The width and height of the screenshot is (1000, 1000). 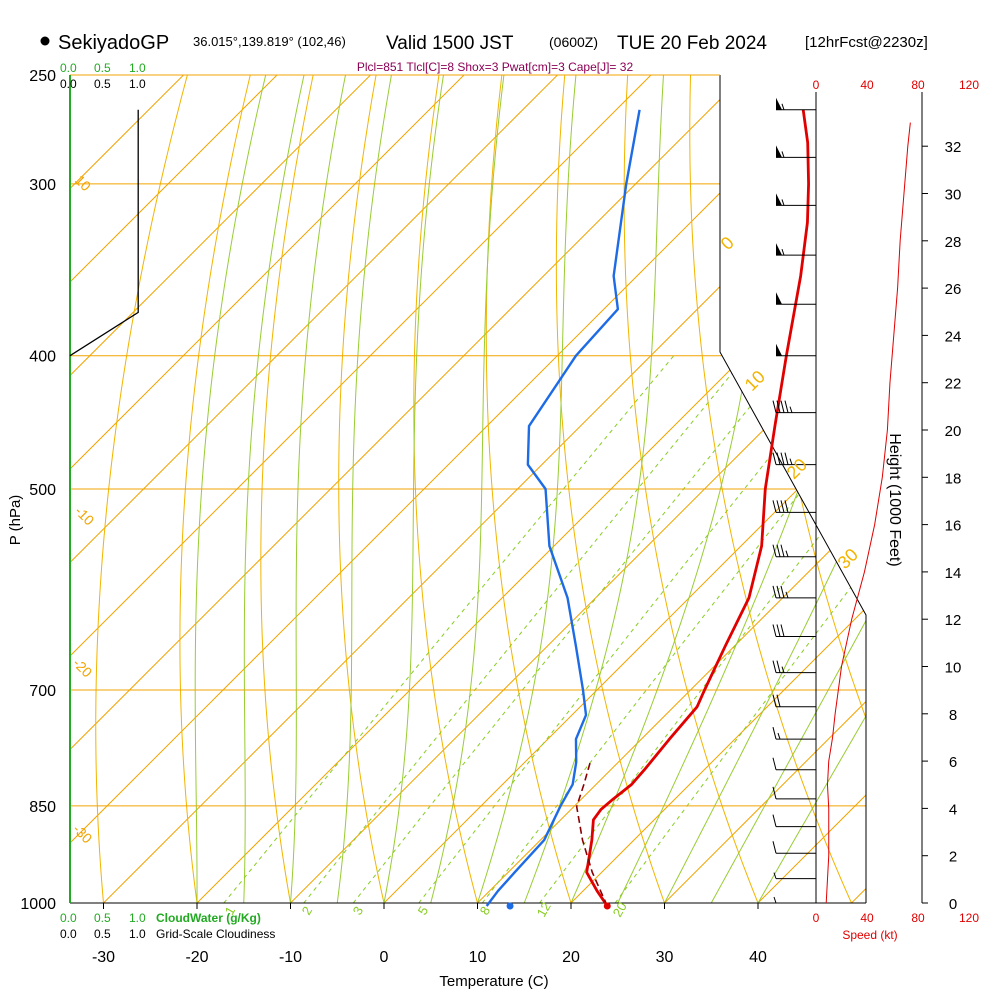 I want to click on cloud-water-line, so click(x=104, y=233).